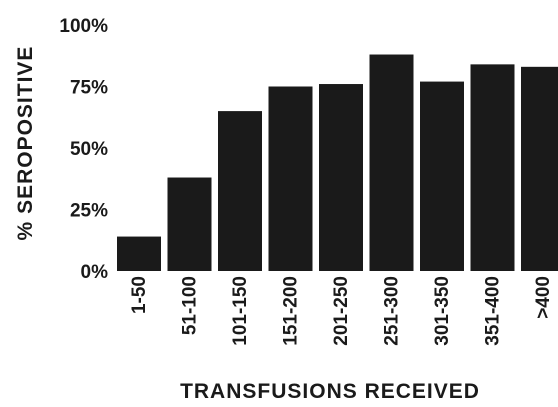 The width and height of the screenshot is (558, 407). What do you see at coordinates (190, 305) in the screenshot?
I see `x-tick-label: 51-100` at bounding box center [190, 305].